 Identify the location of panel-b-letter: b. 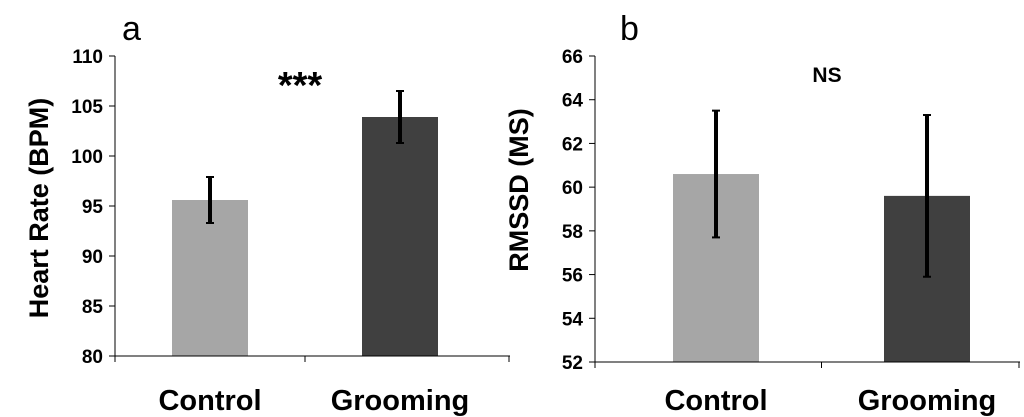
(629, 29).